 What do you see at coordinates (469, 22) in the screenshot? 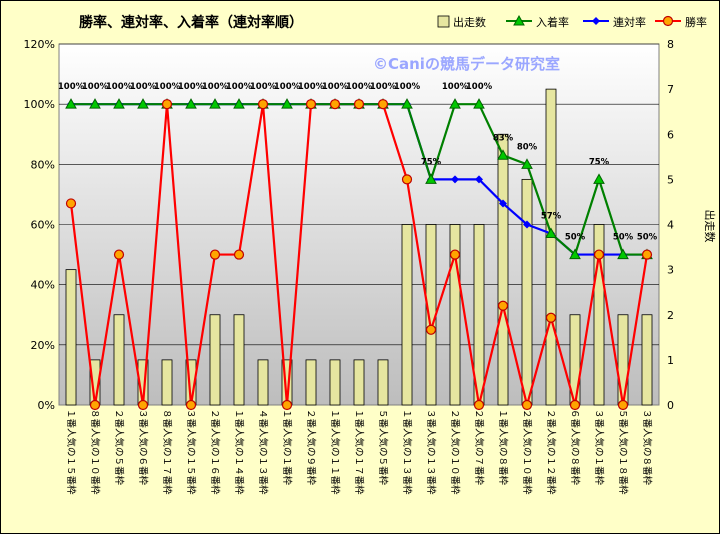
I see `legend-label-starts: 出走数` at bounding box center [469, 22].